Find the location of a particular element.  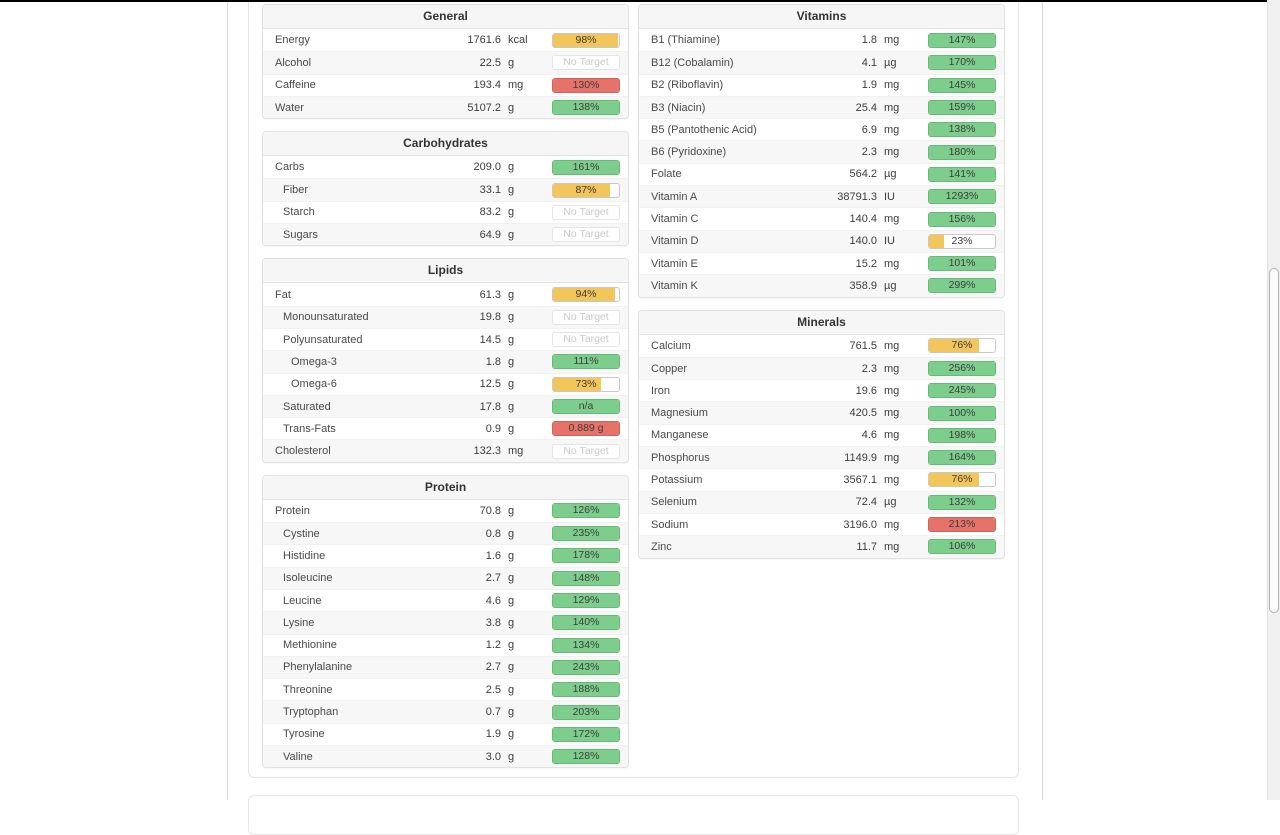

nutrient-unit: kcal is located at coordinates (524, 40).